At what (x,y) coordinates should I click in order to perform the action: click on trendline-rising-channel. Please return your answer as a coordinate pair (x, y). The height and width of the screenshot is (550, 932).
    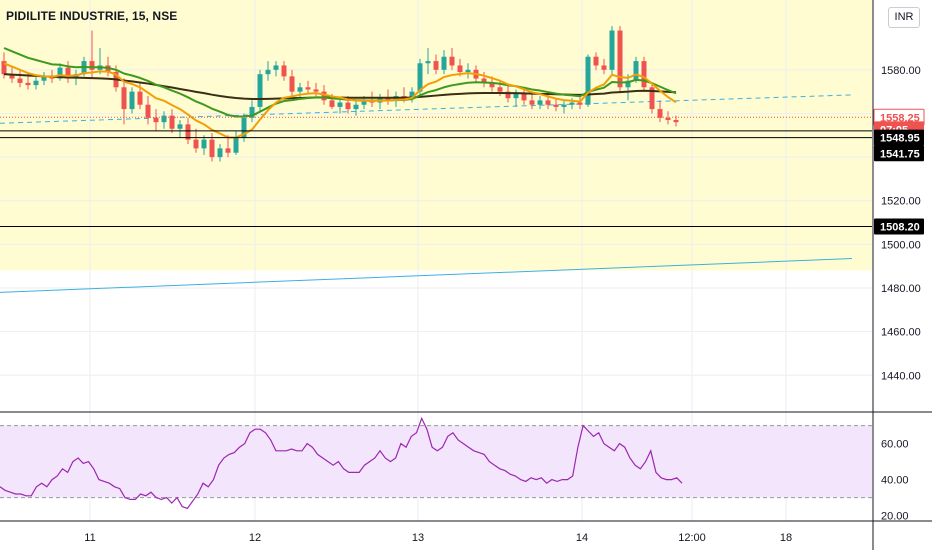
    Looking at the image, I should click on (426, 109).